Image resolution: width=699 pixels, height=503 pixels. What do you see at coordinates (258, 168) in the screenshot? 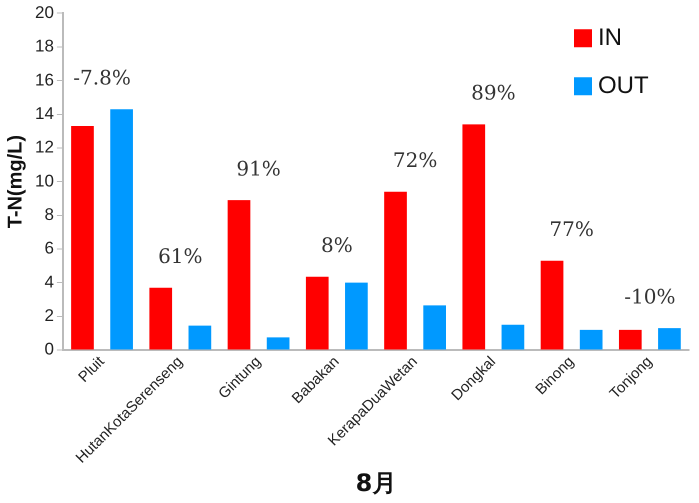
I see `annotation: 91%` at bounding box center [258, 168].